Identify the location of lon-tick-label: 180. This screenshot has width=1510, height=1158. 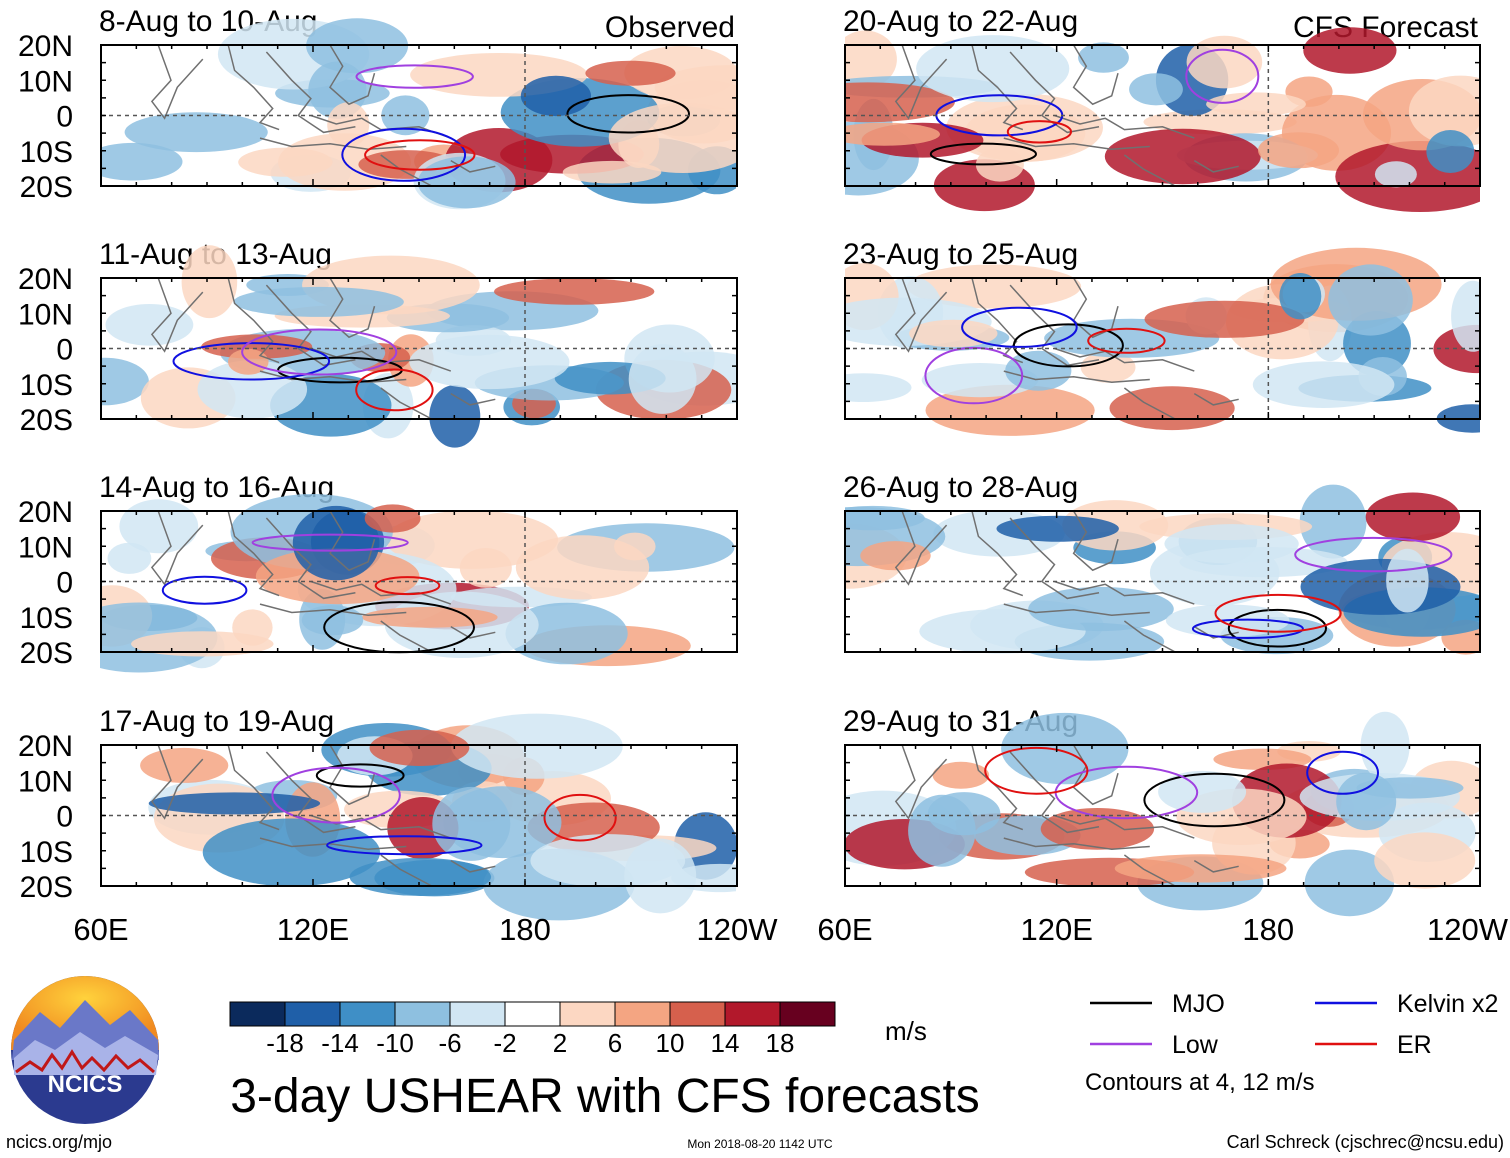
(1268, 929).